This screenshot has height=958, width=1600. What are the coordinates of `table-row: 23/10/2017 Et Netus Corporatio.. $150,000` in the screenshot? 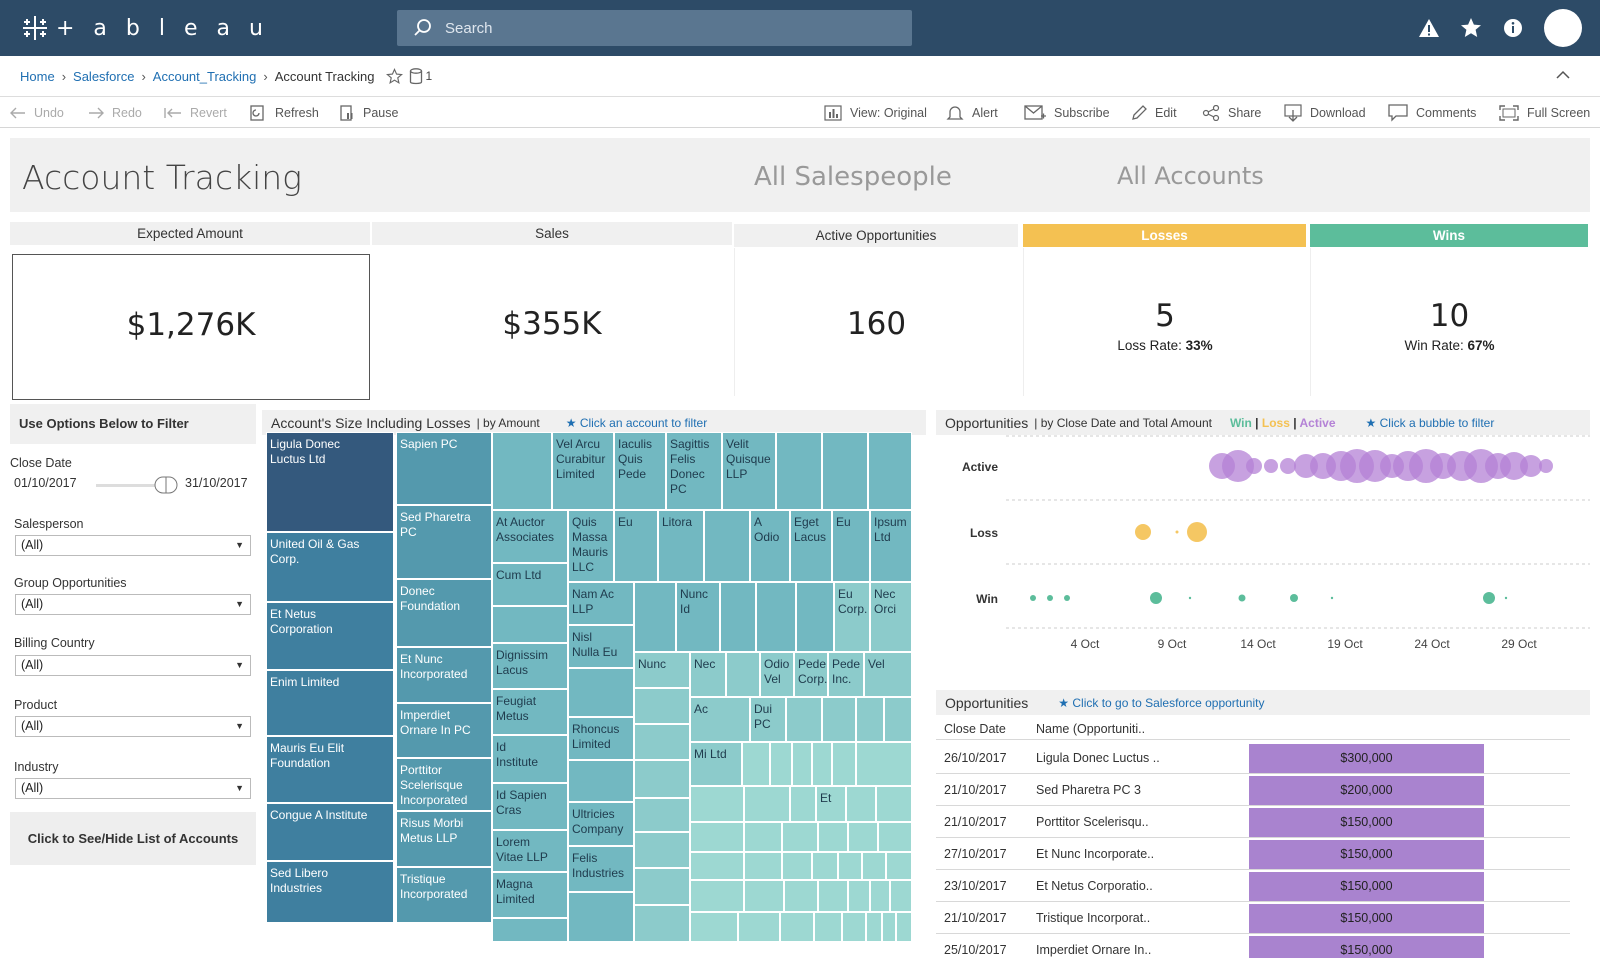 It's located at (1253, 886).